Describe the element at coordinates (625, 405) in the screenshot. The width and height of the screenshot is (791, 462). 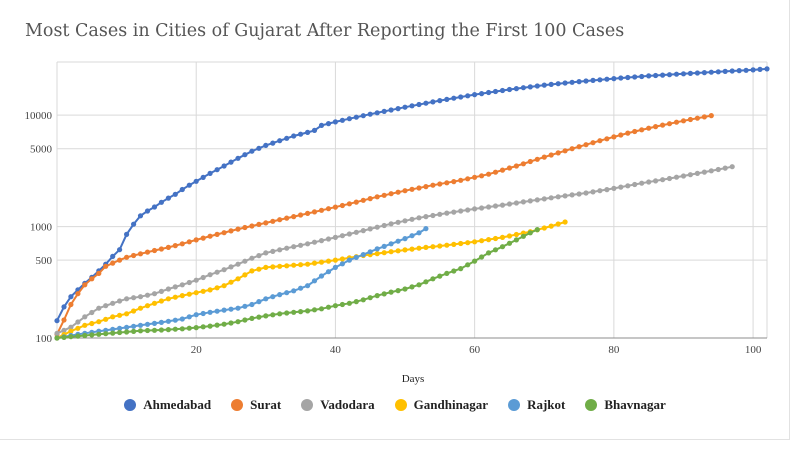
I see `legend-item-bhavnagar: Bhavnagar` at that location.